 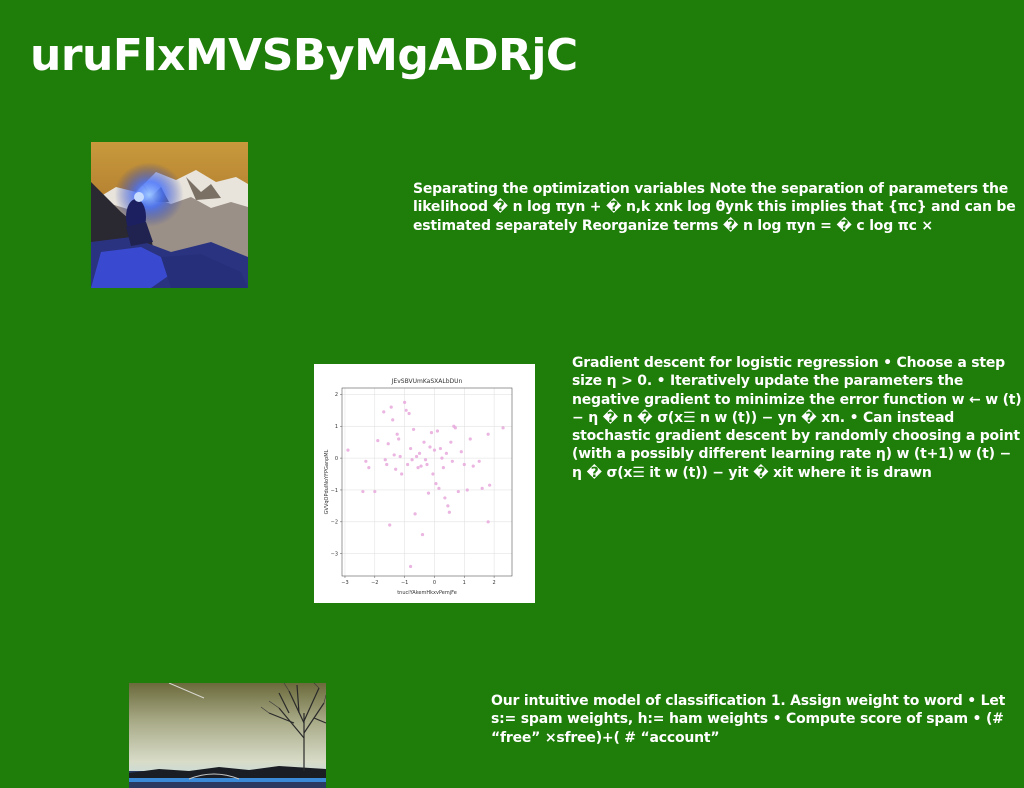 What do you see at coordinates (427, 593) in the screenshot?
I see `x-axis-label: tnuciYAkemHkxvPemjFe` at bounding box center [427, 593].